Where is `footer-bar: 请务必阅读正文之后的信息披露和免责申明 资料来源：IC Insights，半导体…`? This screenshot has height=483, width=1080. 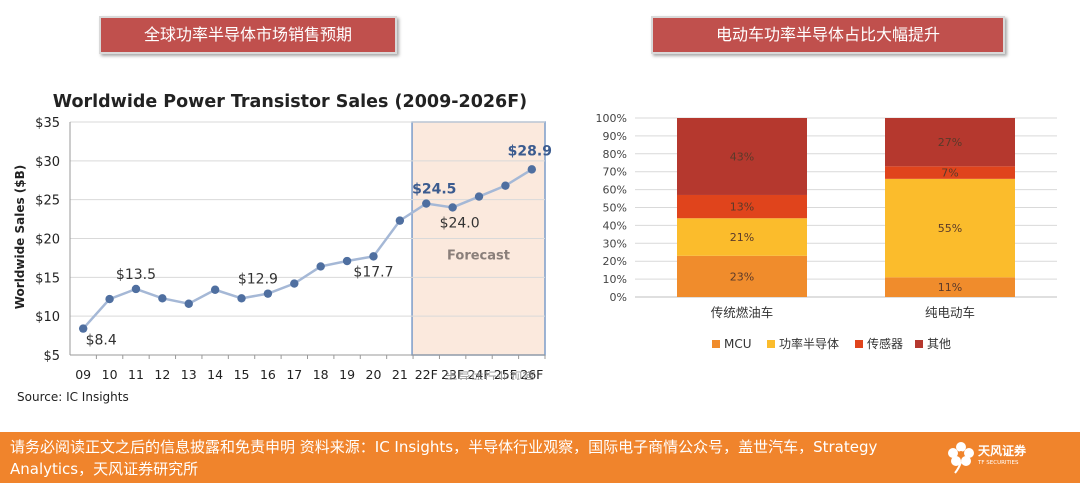
footer-bar: 请务必阅读正文之后的信息披露和免责申明 资料来源：IC Insights，半导体… is located at coordinates (540, 457).